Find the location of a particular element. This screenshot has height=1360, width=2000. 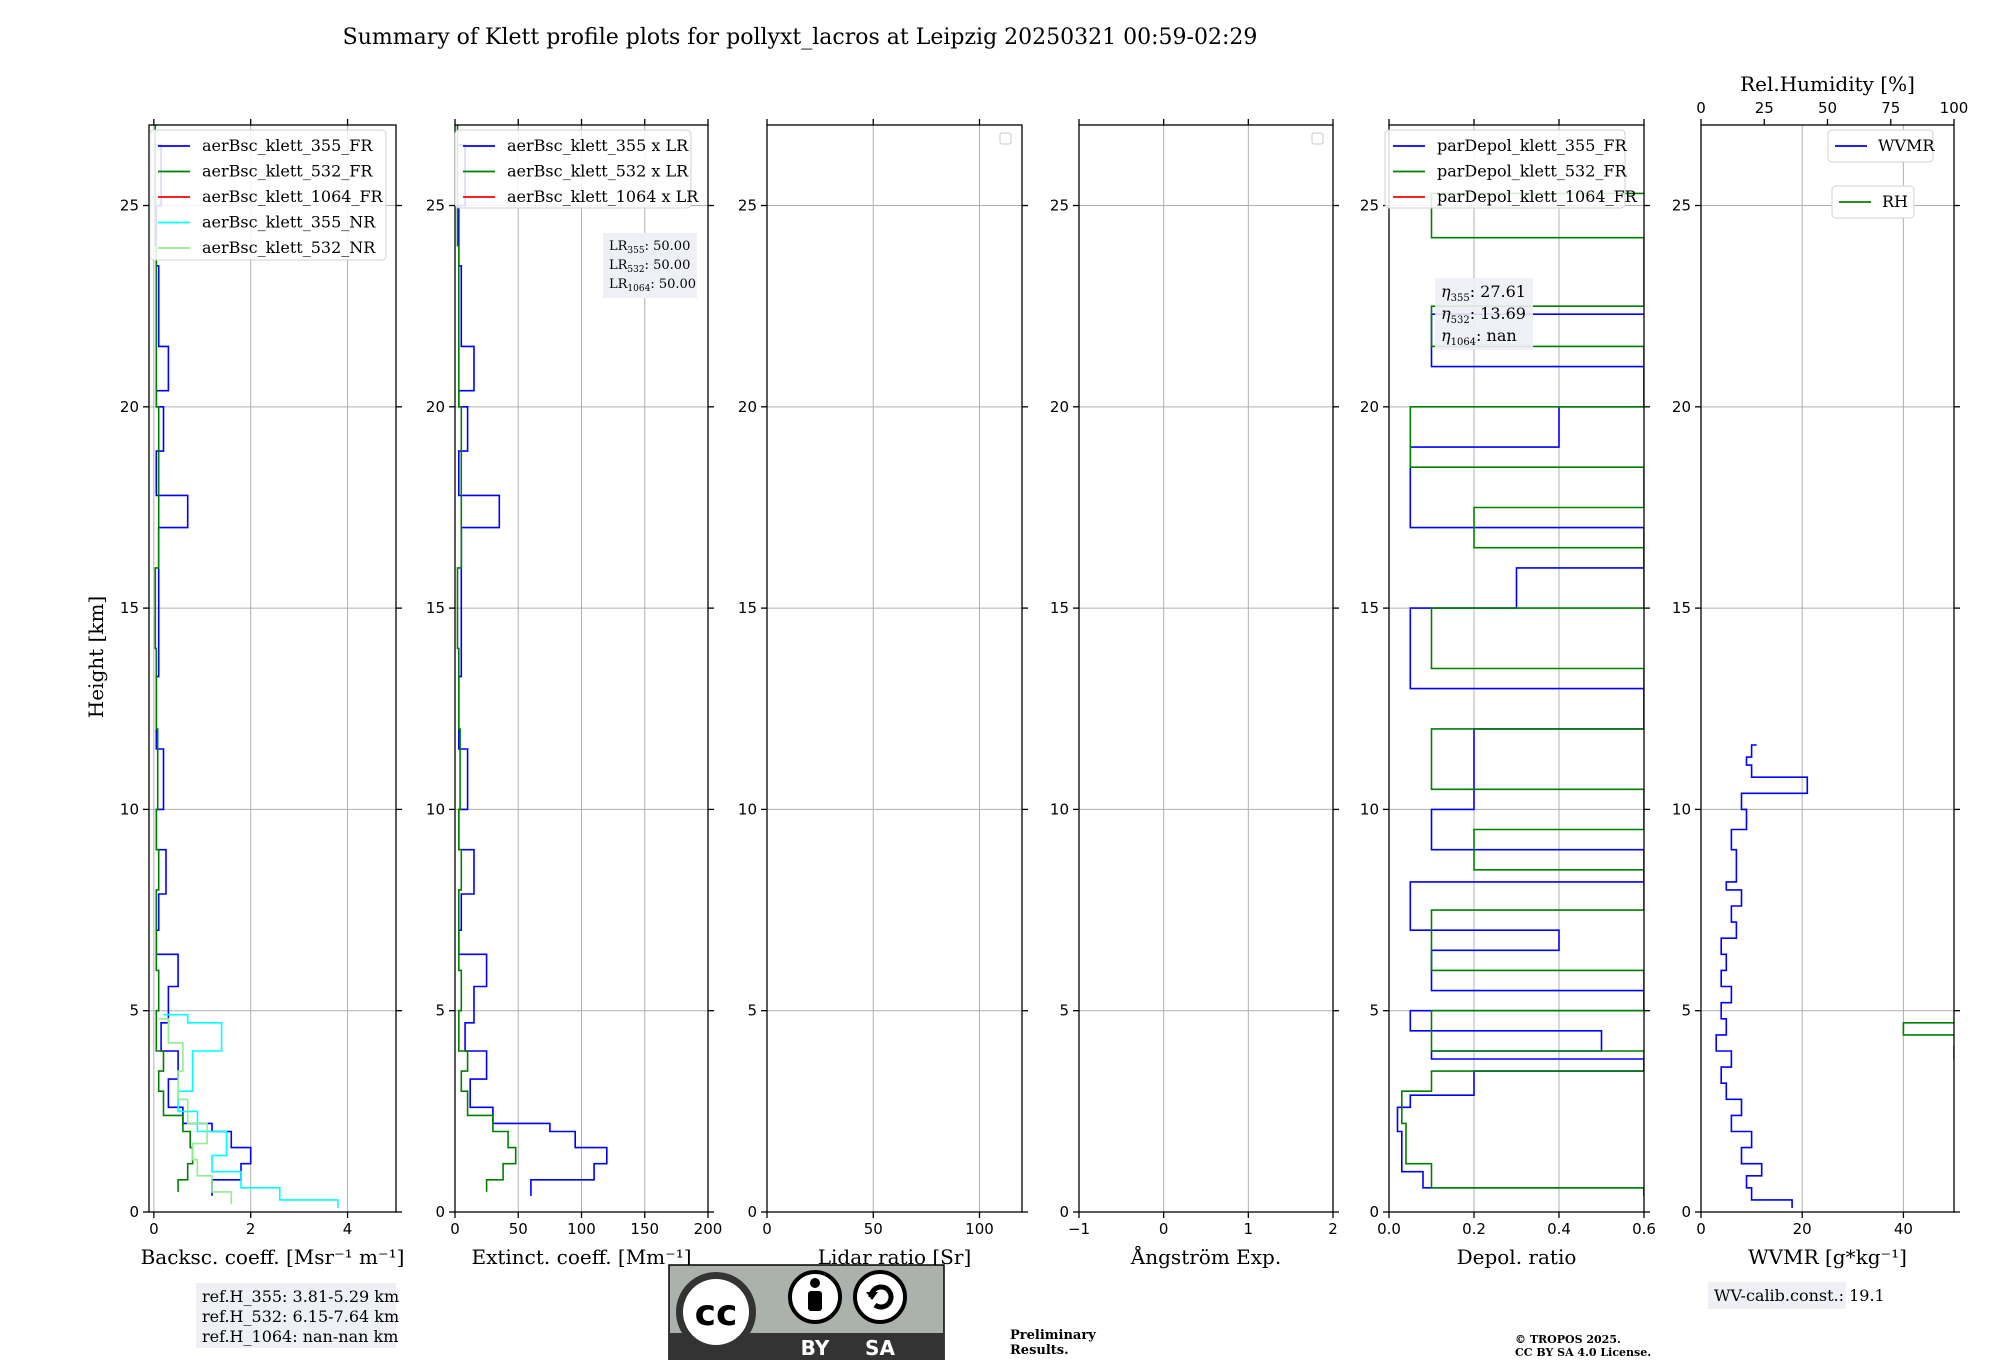

x2-tick-label: 25 is located at coordinates (1764, 108).